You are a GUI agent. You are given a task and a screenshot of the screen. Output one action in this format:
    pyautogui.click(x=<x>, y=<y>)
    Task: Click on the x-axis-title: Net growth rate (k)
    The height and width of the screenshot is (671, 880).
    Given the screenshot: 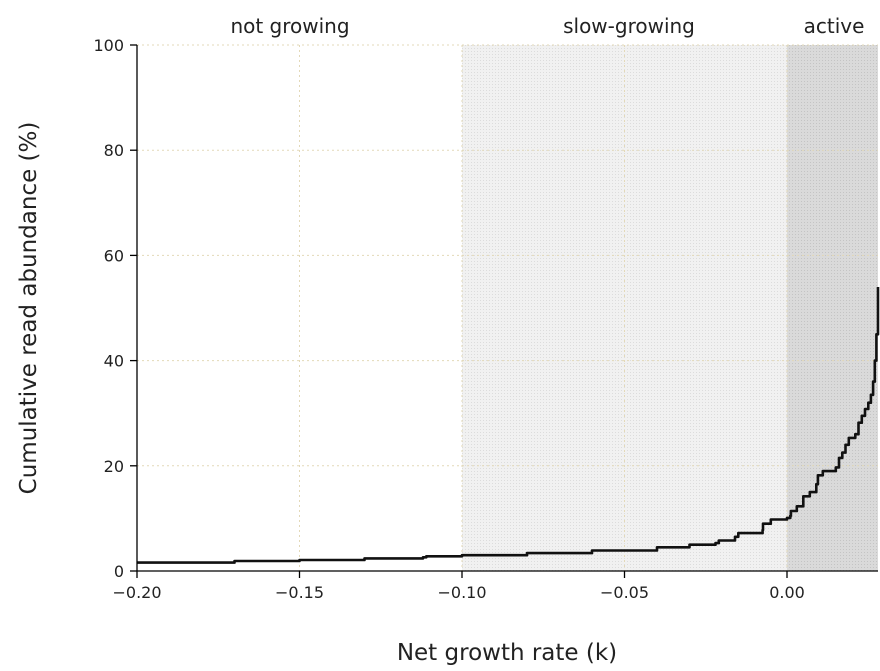 What is the action you would take?
    pyautogui.click(x=507, y=653)
    